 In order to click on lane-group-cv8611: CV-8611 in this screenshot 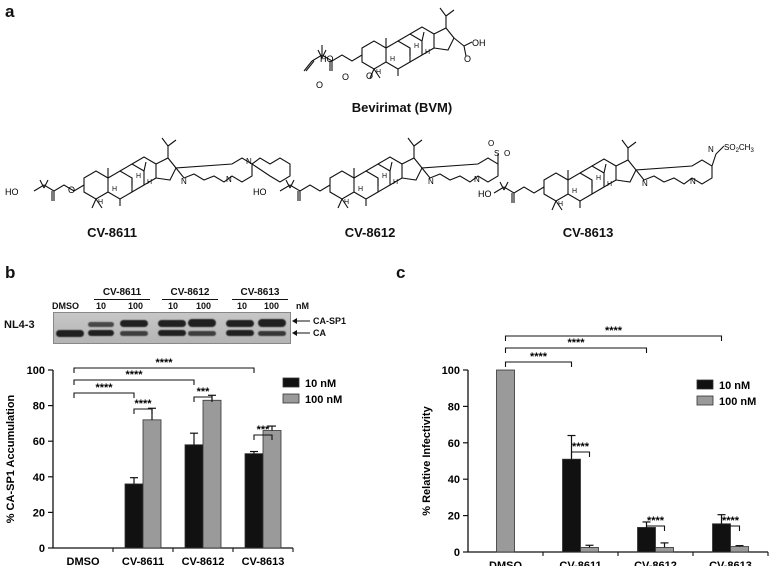, I will do `click(122, 293)`.